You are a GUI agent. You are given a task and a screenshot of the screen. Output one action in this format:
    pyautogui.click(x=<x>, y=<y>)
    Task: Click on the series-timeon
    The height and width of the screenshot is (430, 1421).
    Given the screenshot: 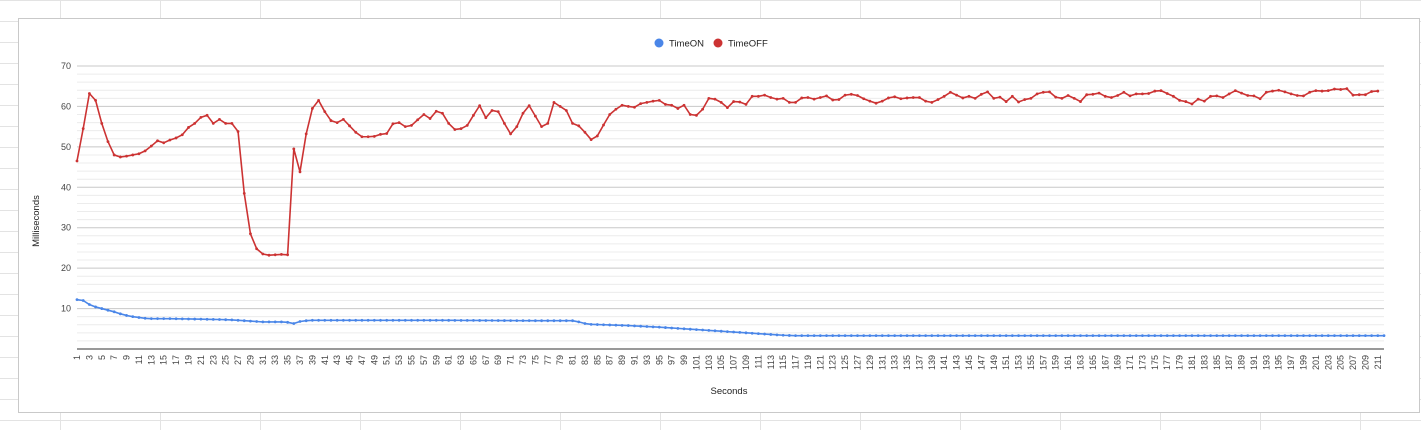 What is the action you would take?
    pyautogui.click(x=730, y=318)
    